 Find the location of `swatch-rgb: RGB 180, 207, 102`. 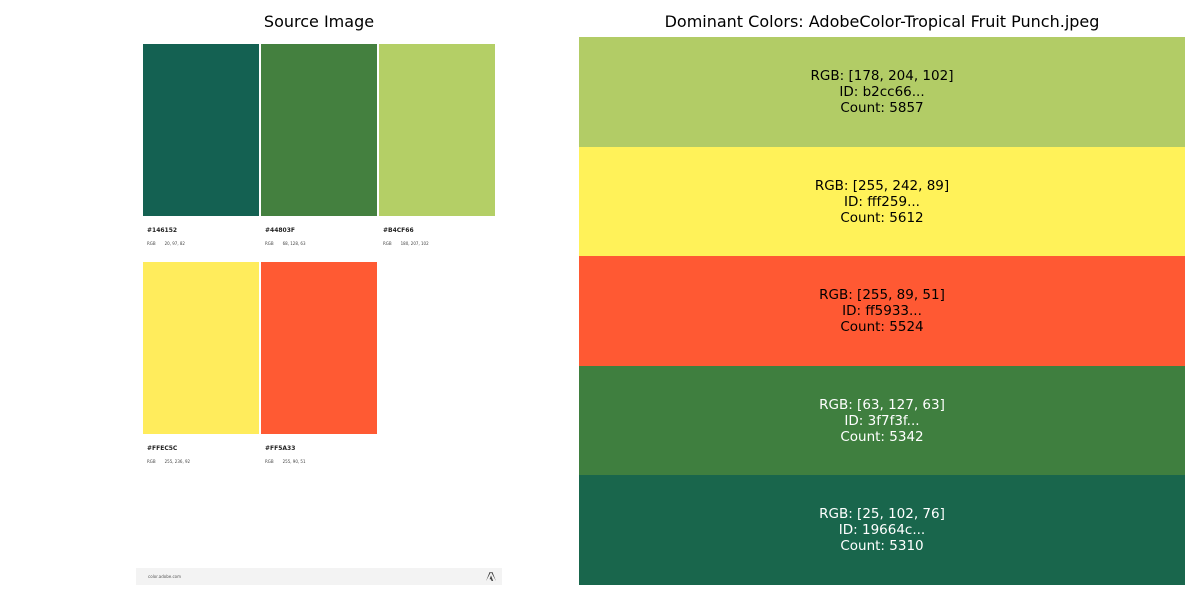

swatch-rgb: RGB 180, 207, 102 is located at coordinates (406, 243).